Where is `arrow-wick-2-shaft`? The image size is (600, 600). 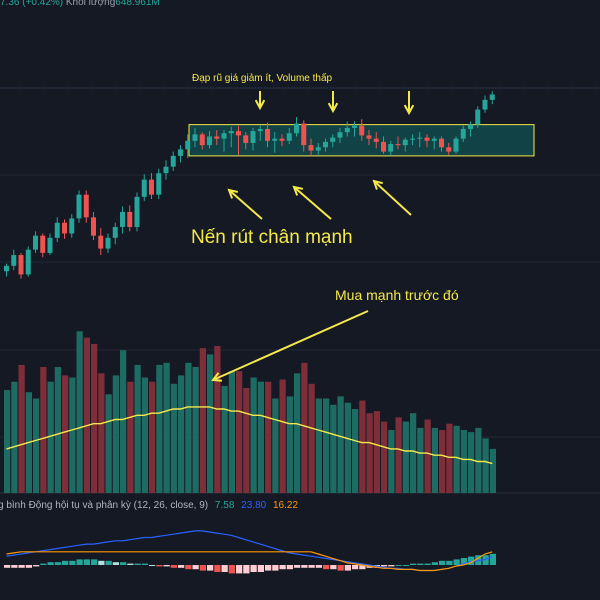 arrow-wick-2-shaft is located at coordinates (312, 203).